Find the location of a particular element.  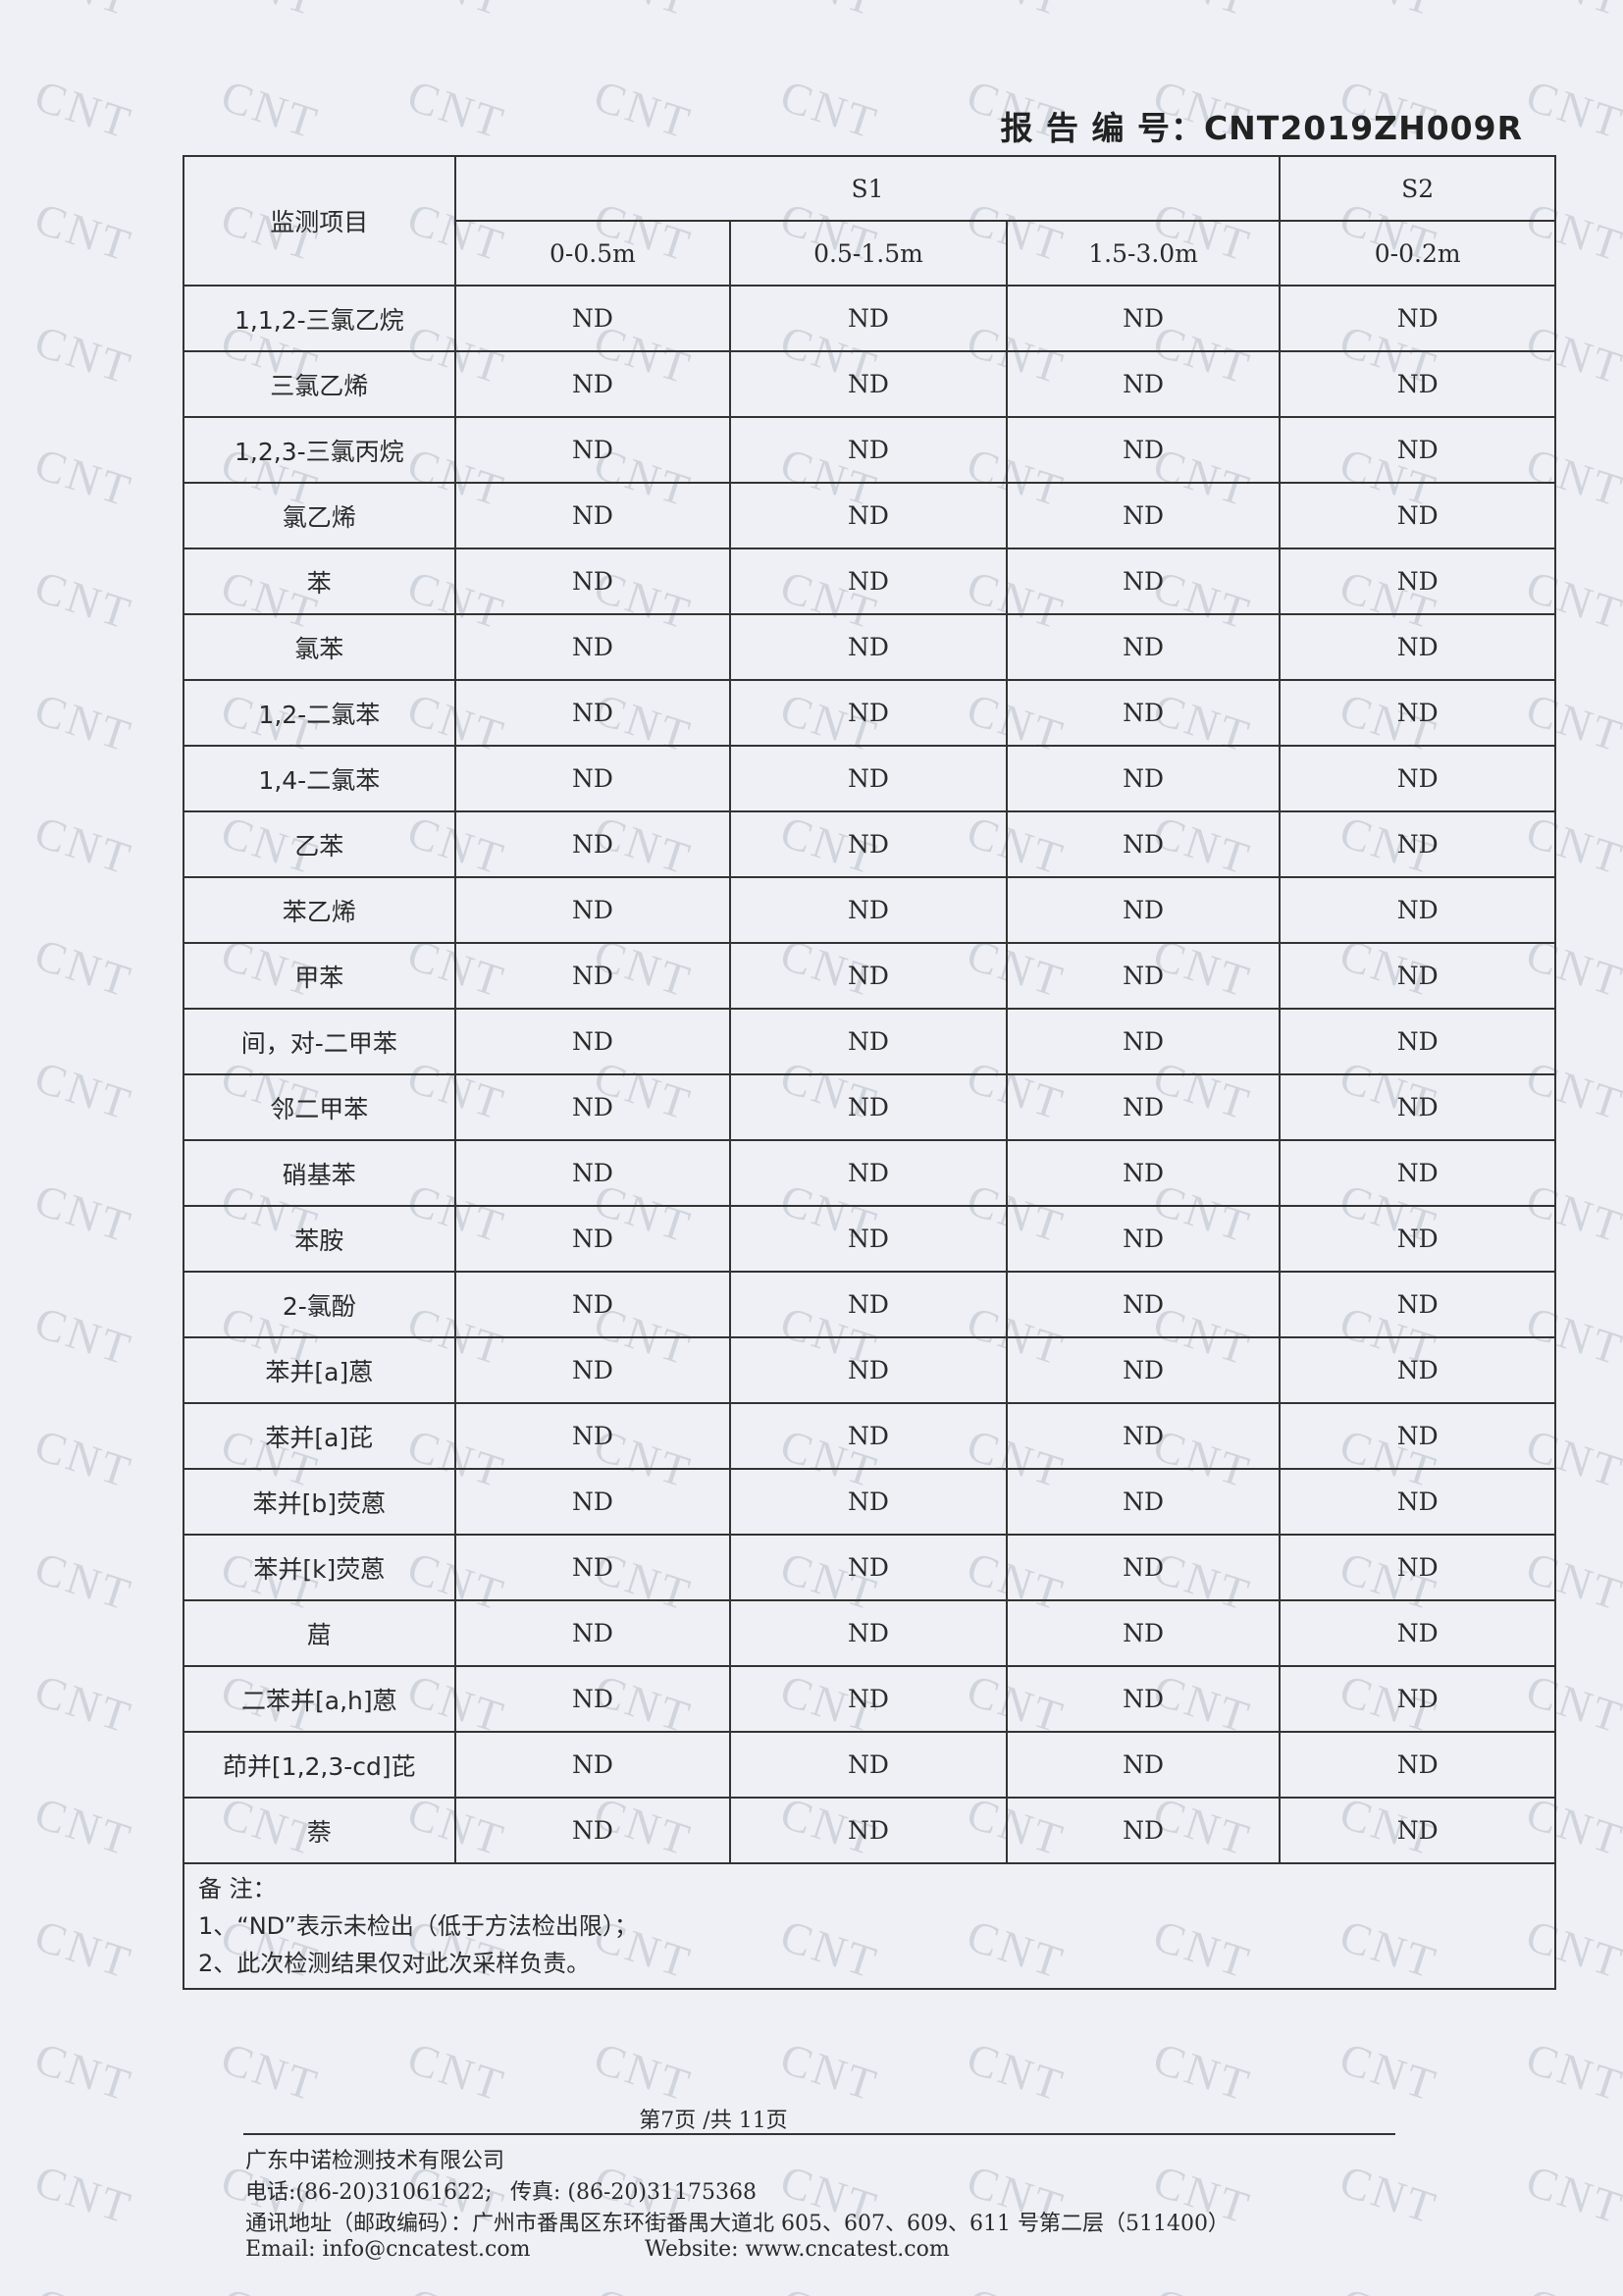

phone: 电话:(86-20)31061622; is located at coordinates (369, 2192).